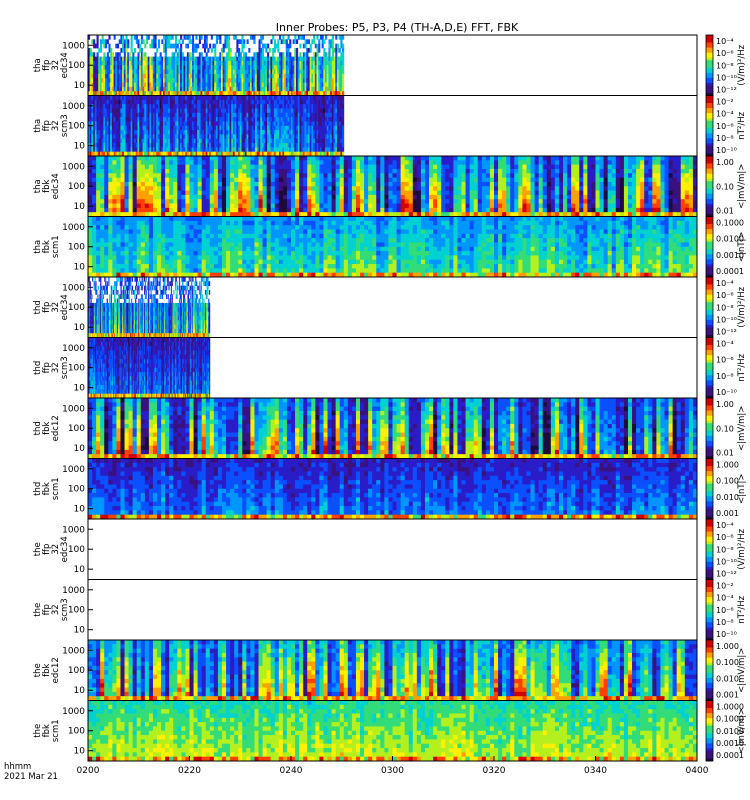 The image size is (750, 800). I want to click on colorbar-segment, so click(709, 69).